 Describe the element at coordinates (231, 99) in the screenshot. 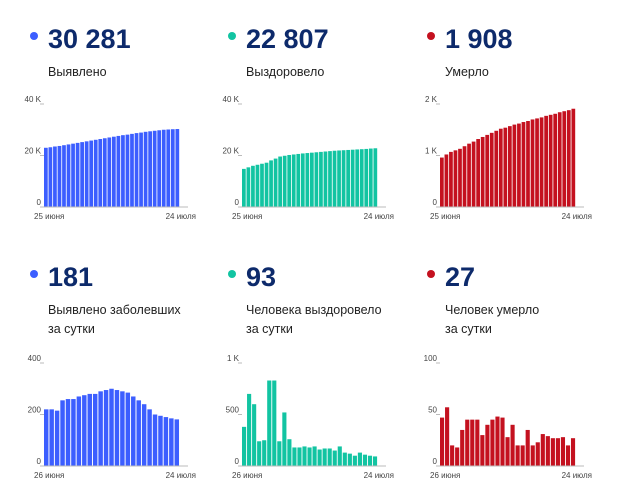

I see `y-tick-label: 40 K` at that location.